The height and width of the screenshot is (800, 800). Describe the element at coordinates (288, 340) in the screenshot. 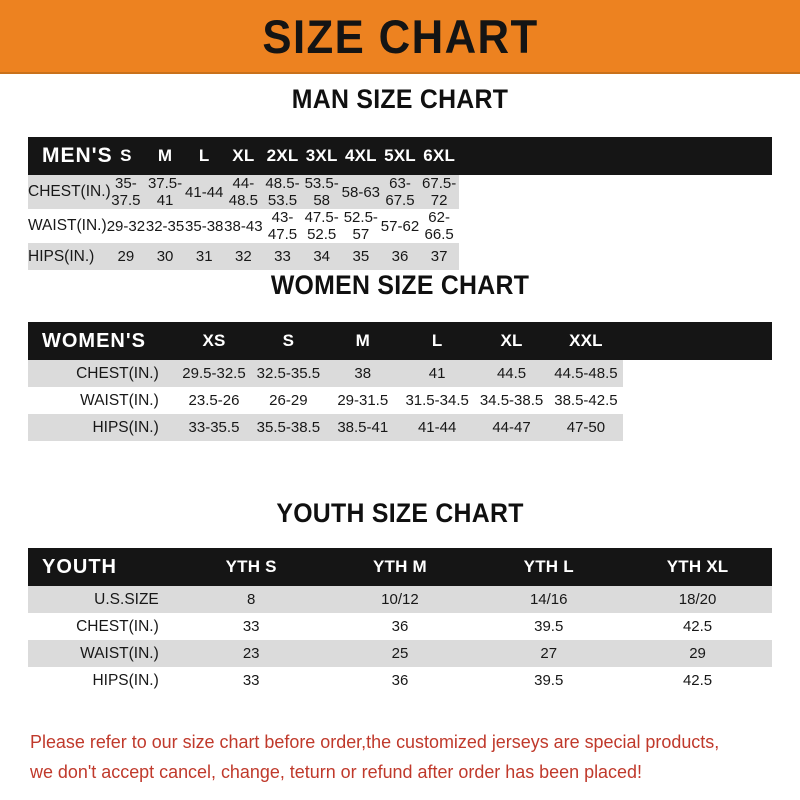

I see `column-header: S` at that location.